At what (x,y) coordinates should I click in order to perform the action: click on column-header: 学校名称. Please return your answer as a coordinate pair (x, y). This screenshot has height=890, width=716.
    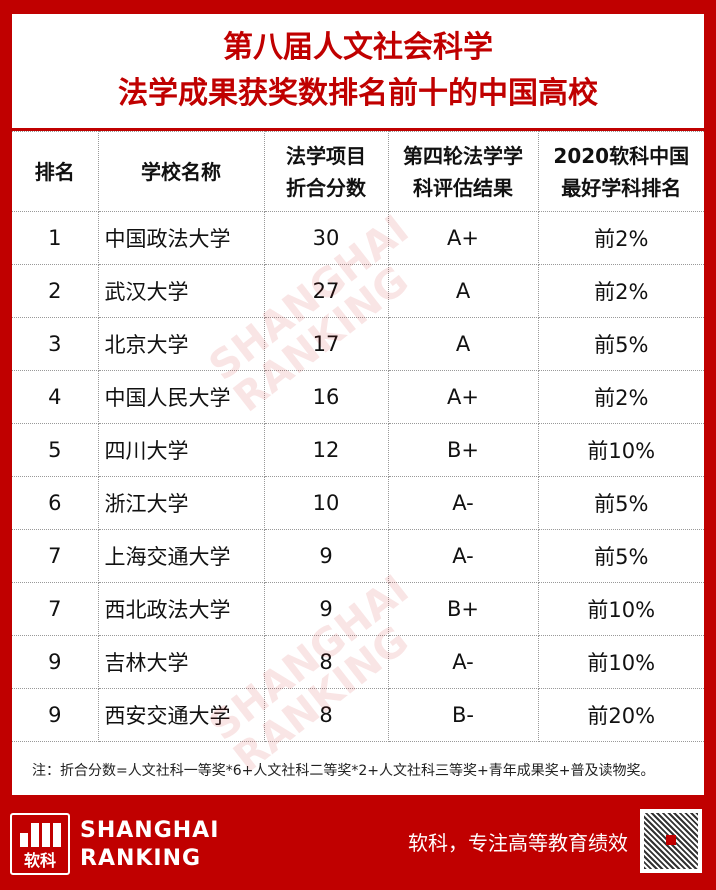
    Looking at the image, I should click on (181, 171).